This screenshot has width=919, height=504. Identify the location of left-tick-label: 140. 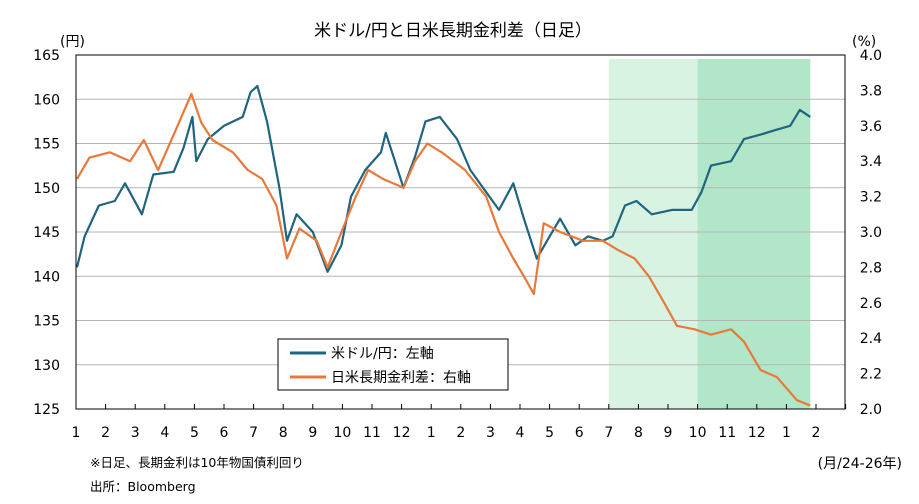
(46, 277).